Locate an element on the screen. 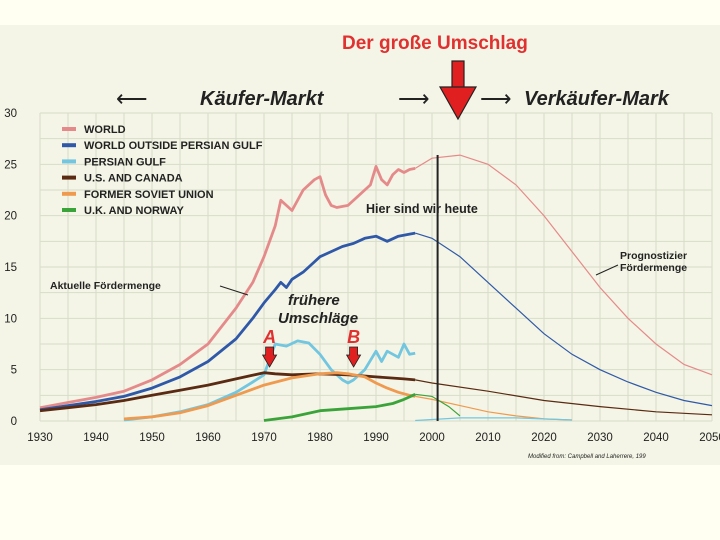 The image size is (720, 540). current-output-annotation: Aktuelle Fördermenge is located at coordinates (105, 286).